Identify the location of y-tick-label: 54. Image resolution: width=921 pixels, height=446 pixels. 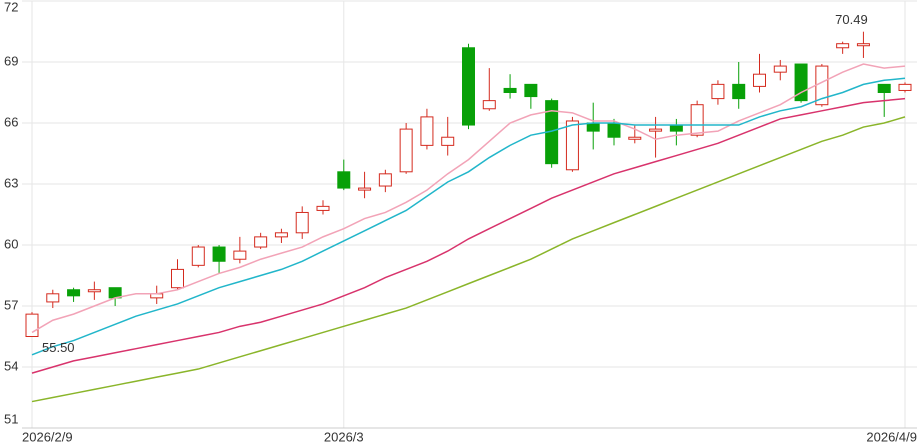
(11, 365).